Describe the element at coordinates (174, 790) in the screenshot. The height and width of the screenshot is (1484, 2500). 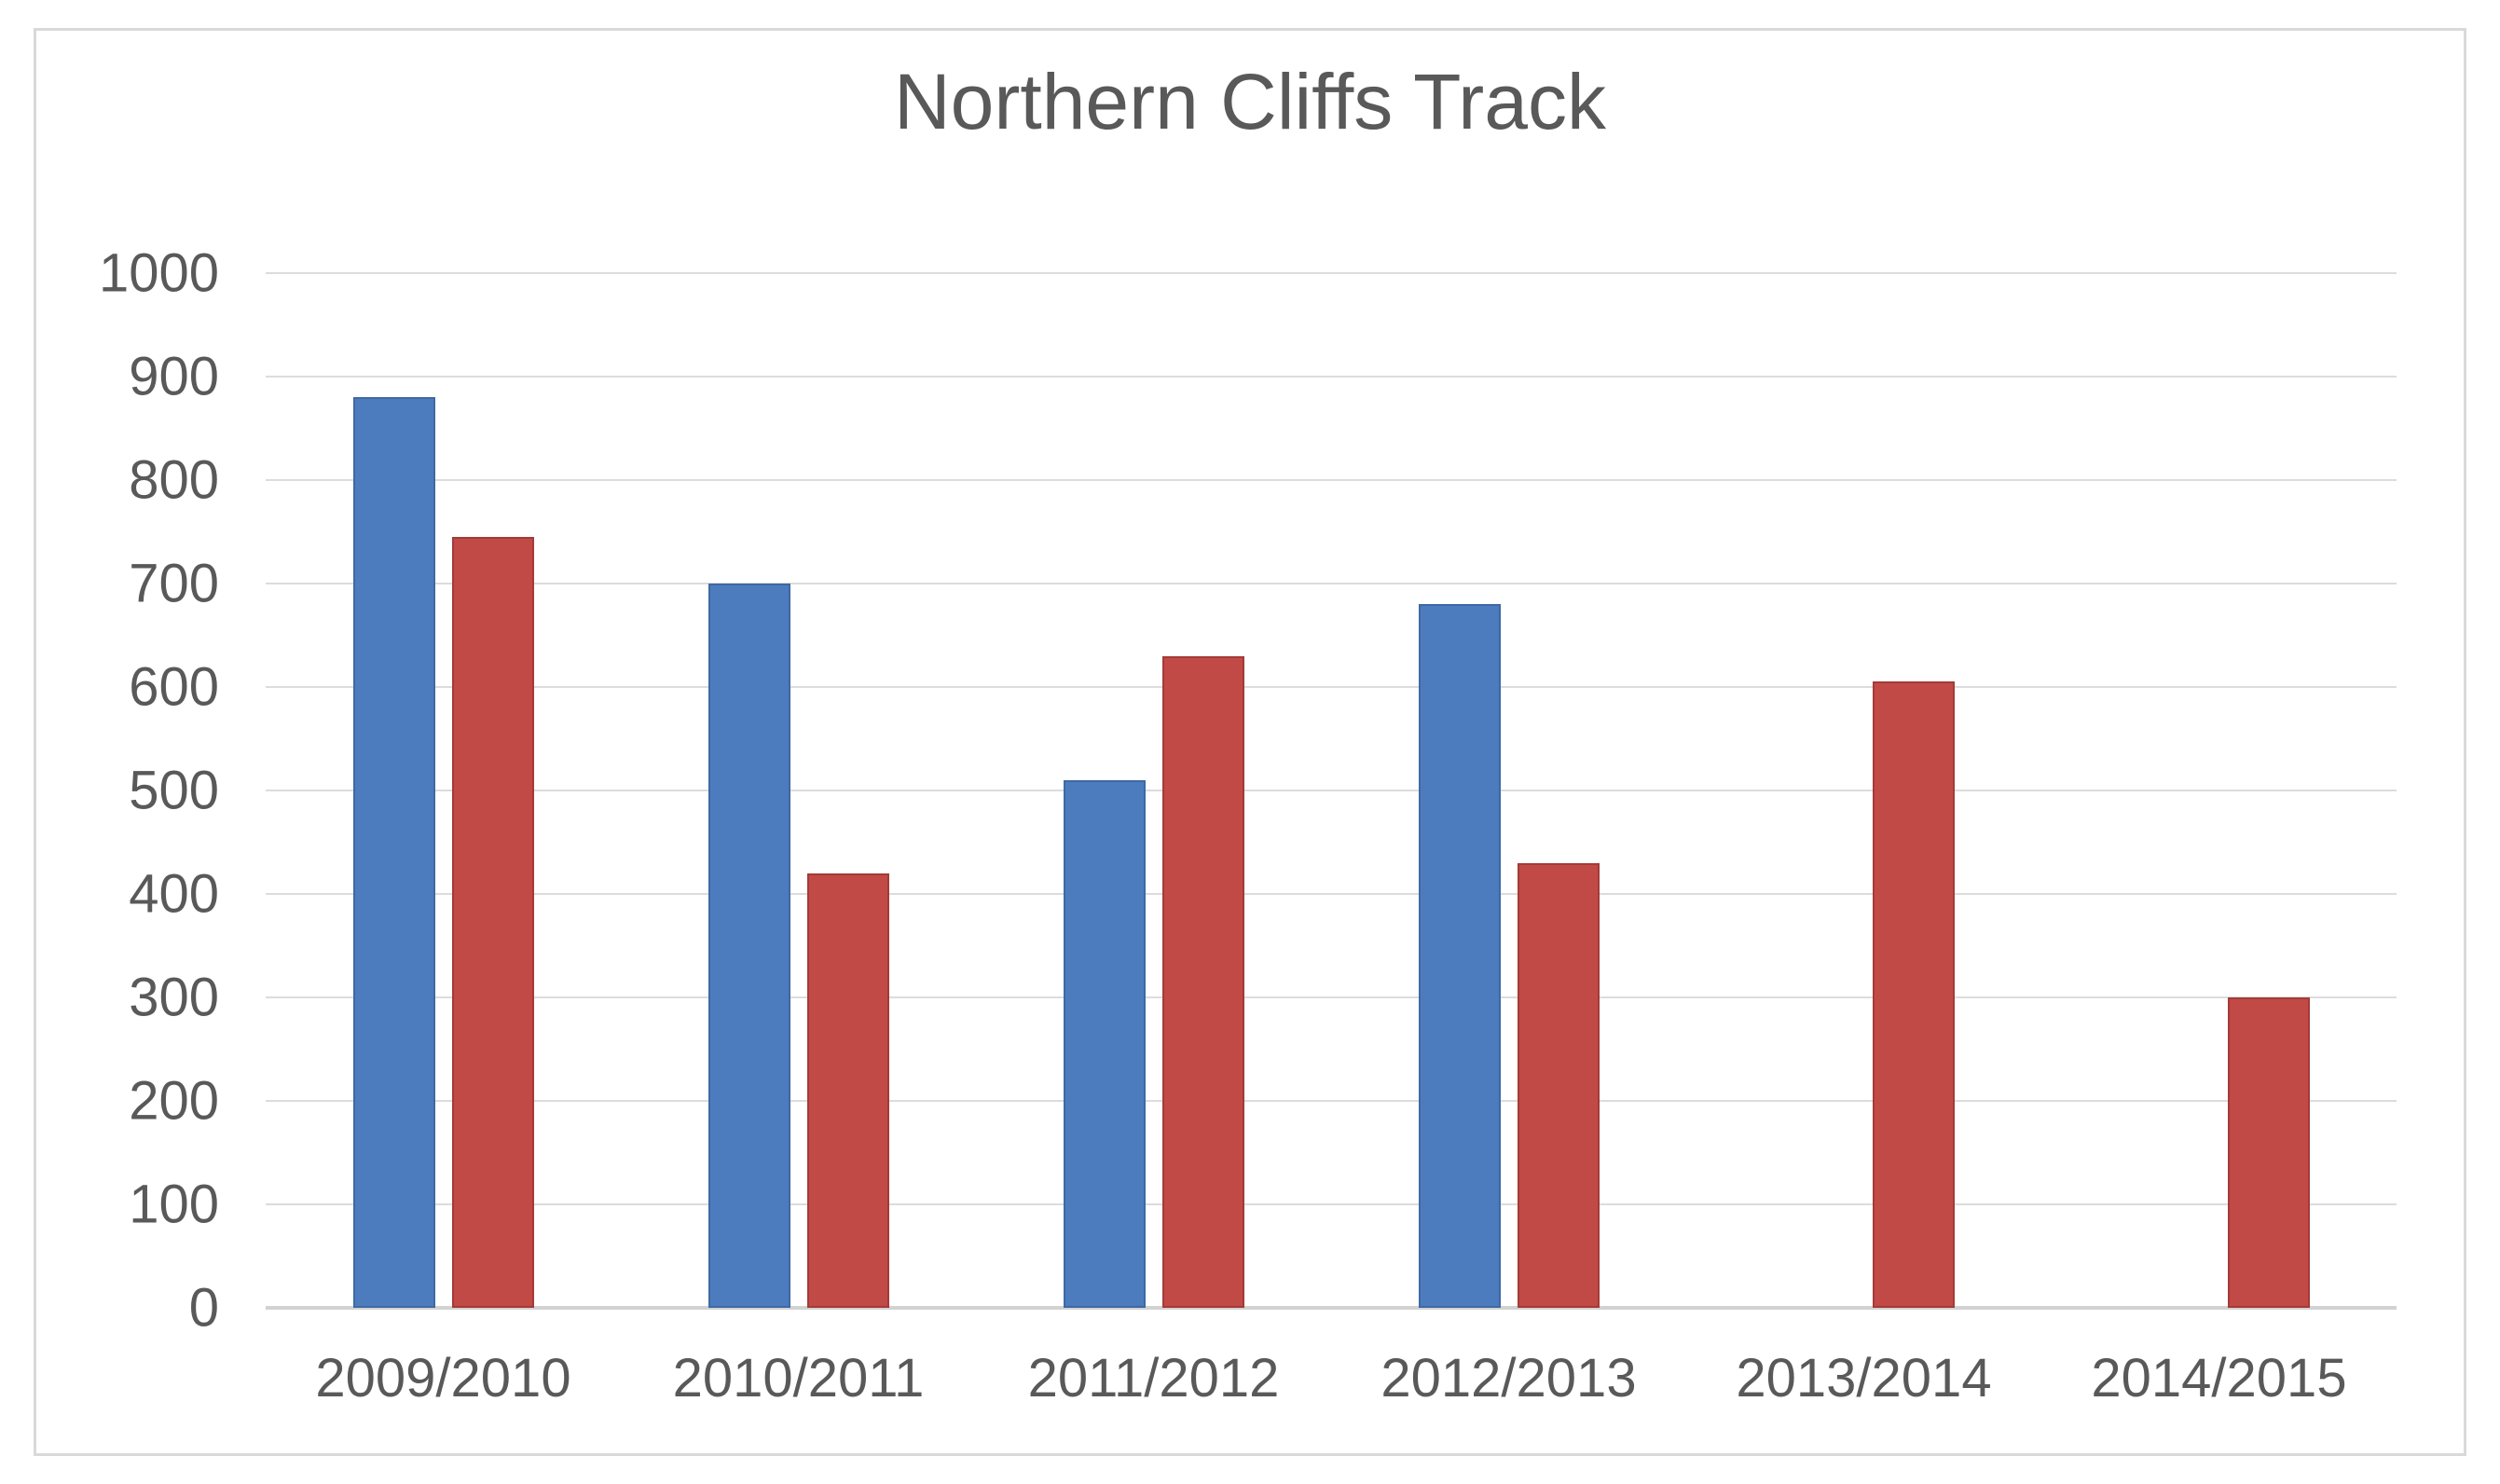
I see `y-tick-label: 500` at that location.